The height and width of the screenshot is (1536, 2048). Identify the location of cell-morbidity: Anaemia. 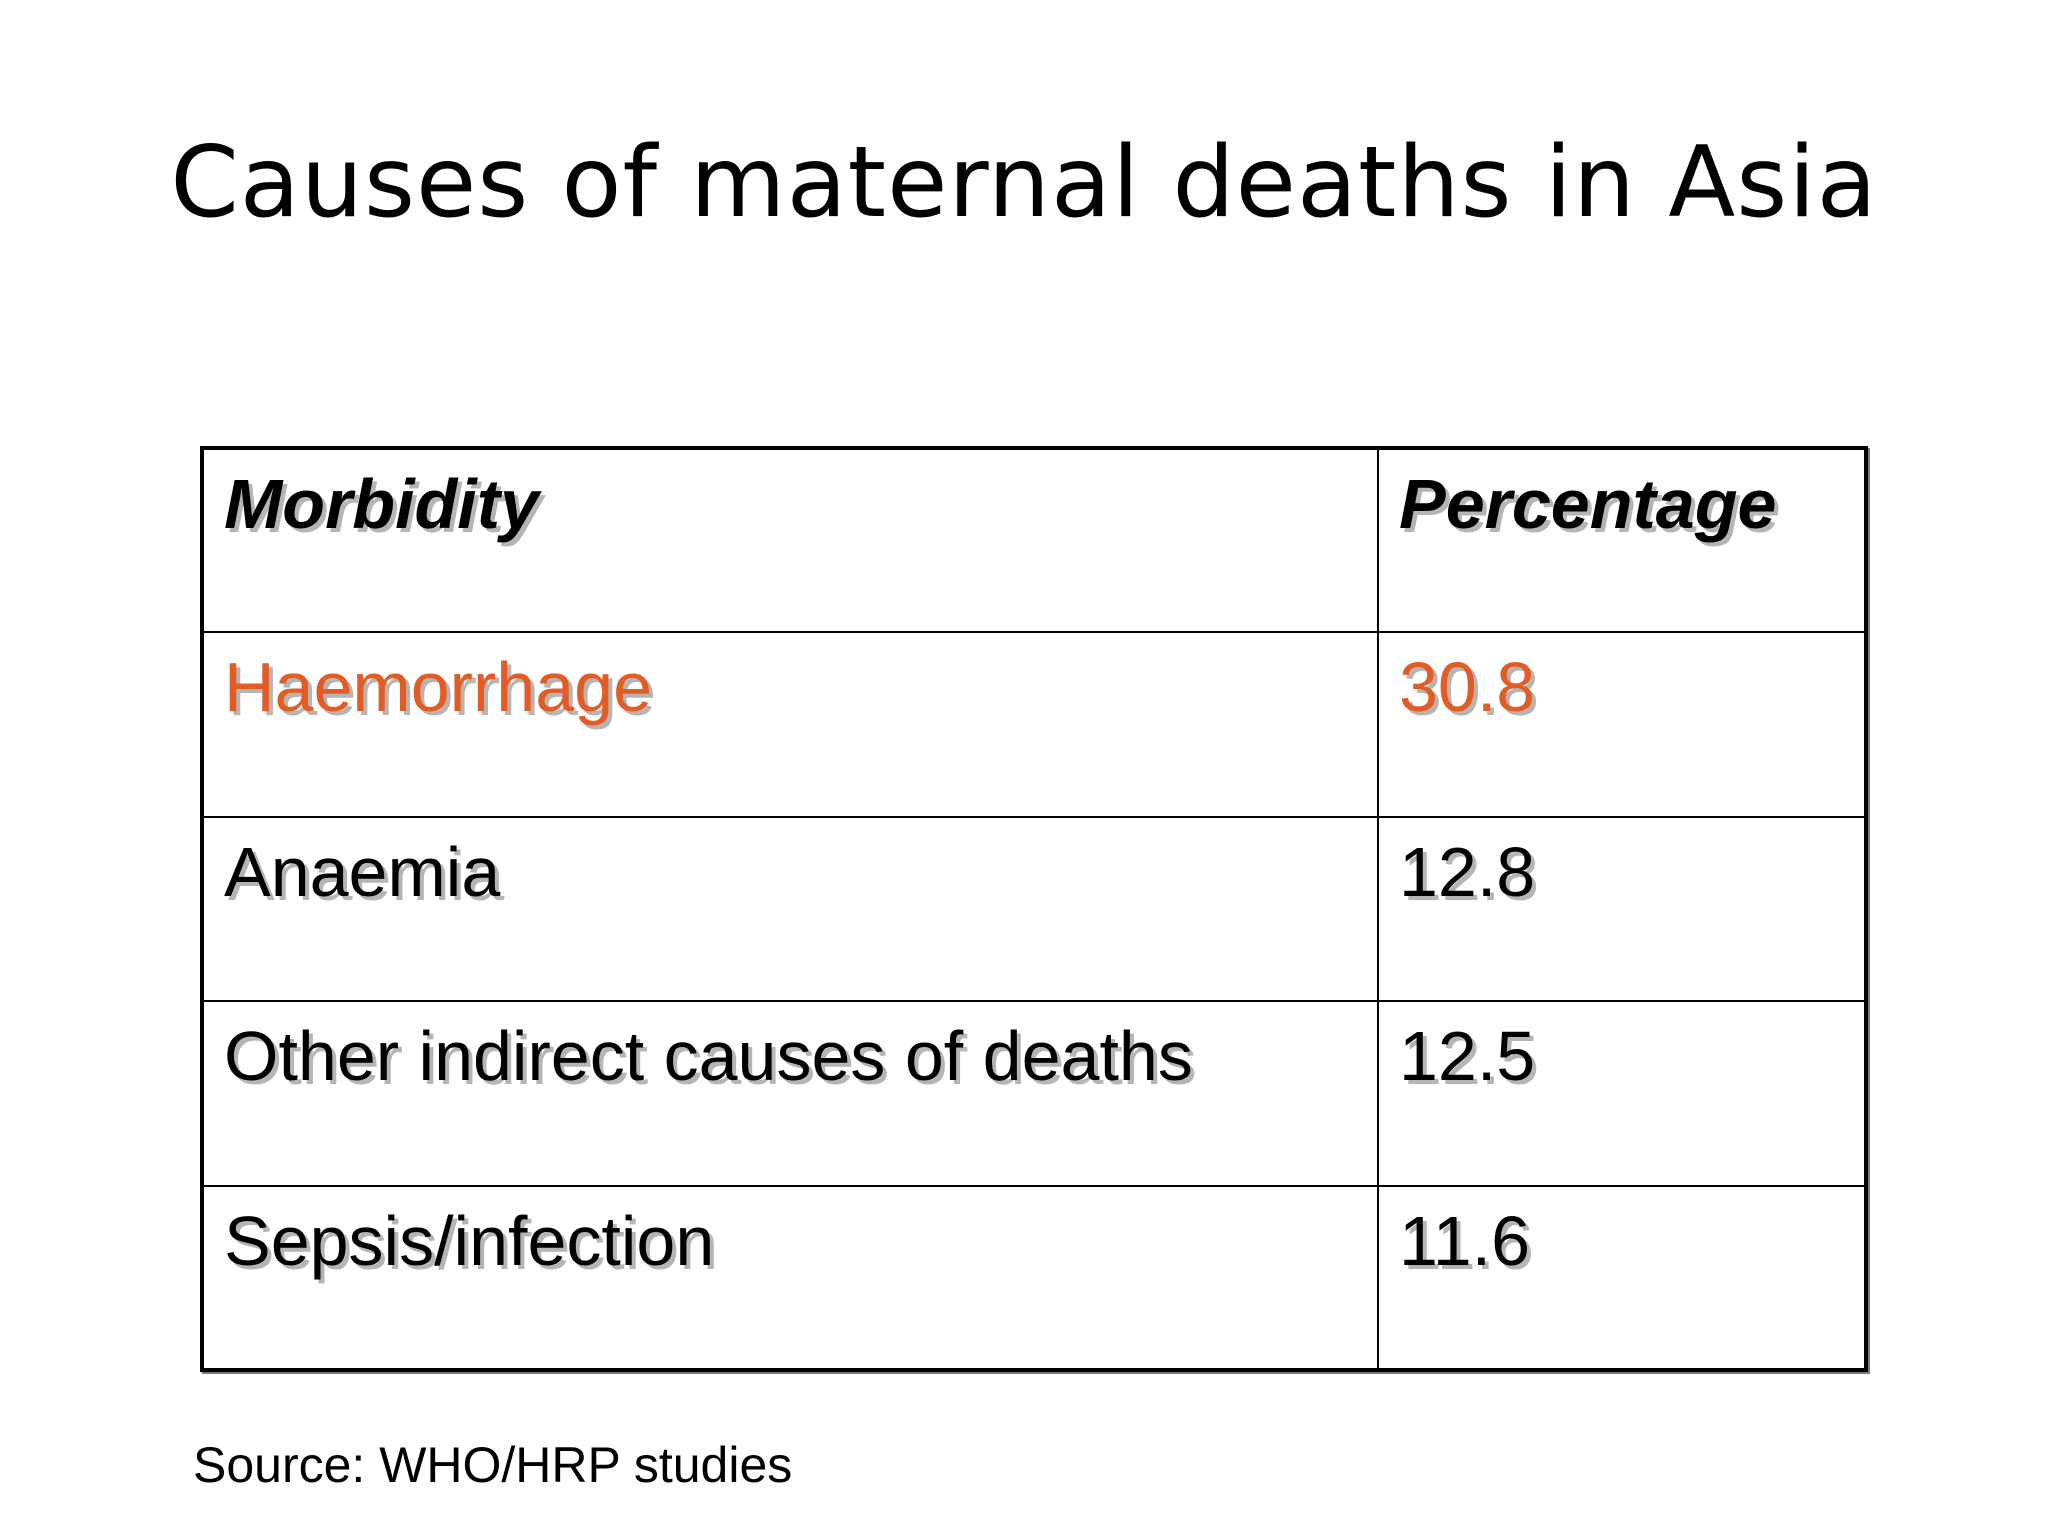
(791, 909).